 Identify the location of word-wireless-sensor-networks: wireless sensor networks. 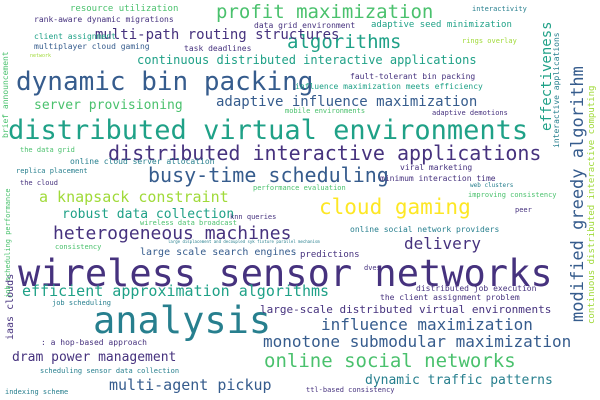
(285, 273).